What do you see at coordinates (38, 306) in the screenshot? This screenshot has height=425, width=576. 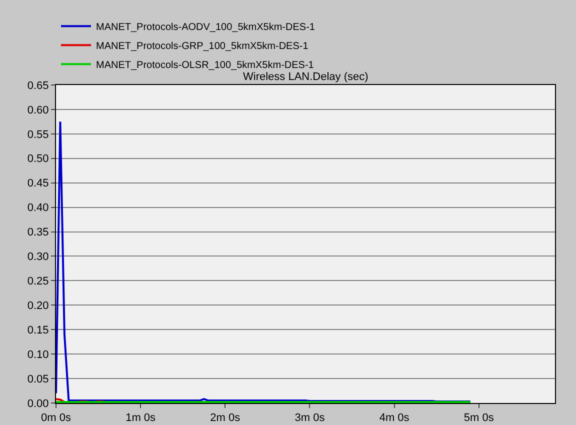 I see `y-tick-label: 0.20` at bounding box center [38, 306].